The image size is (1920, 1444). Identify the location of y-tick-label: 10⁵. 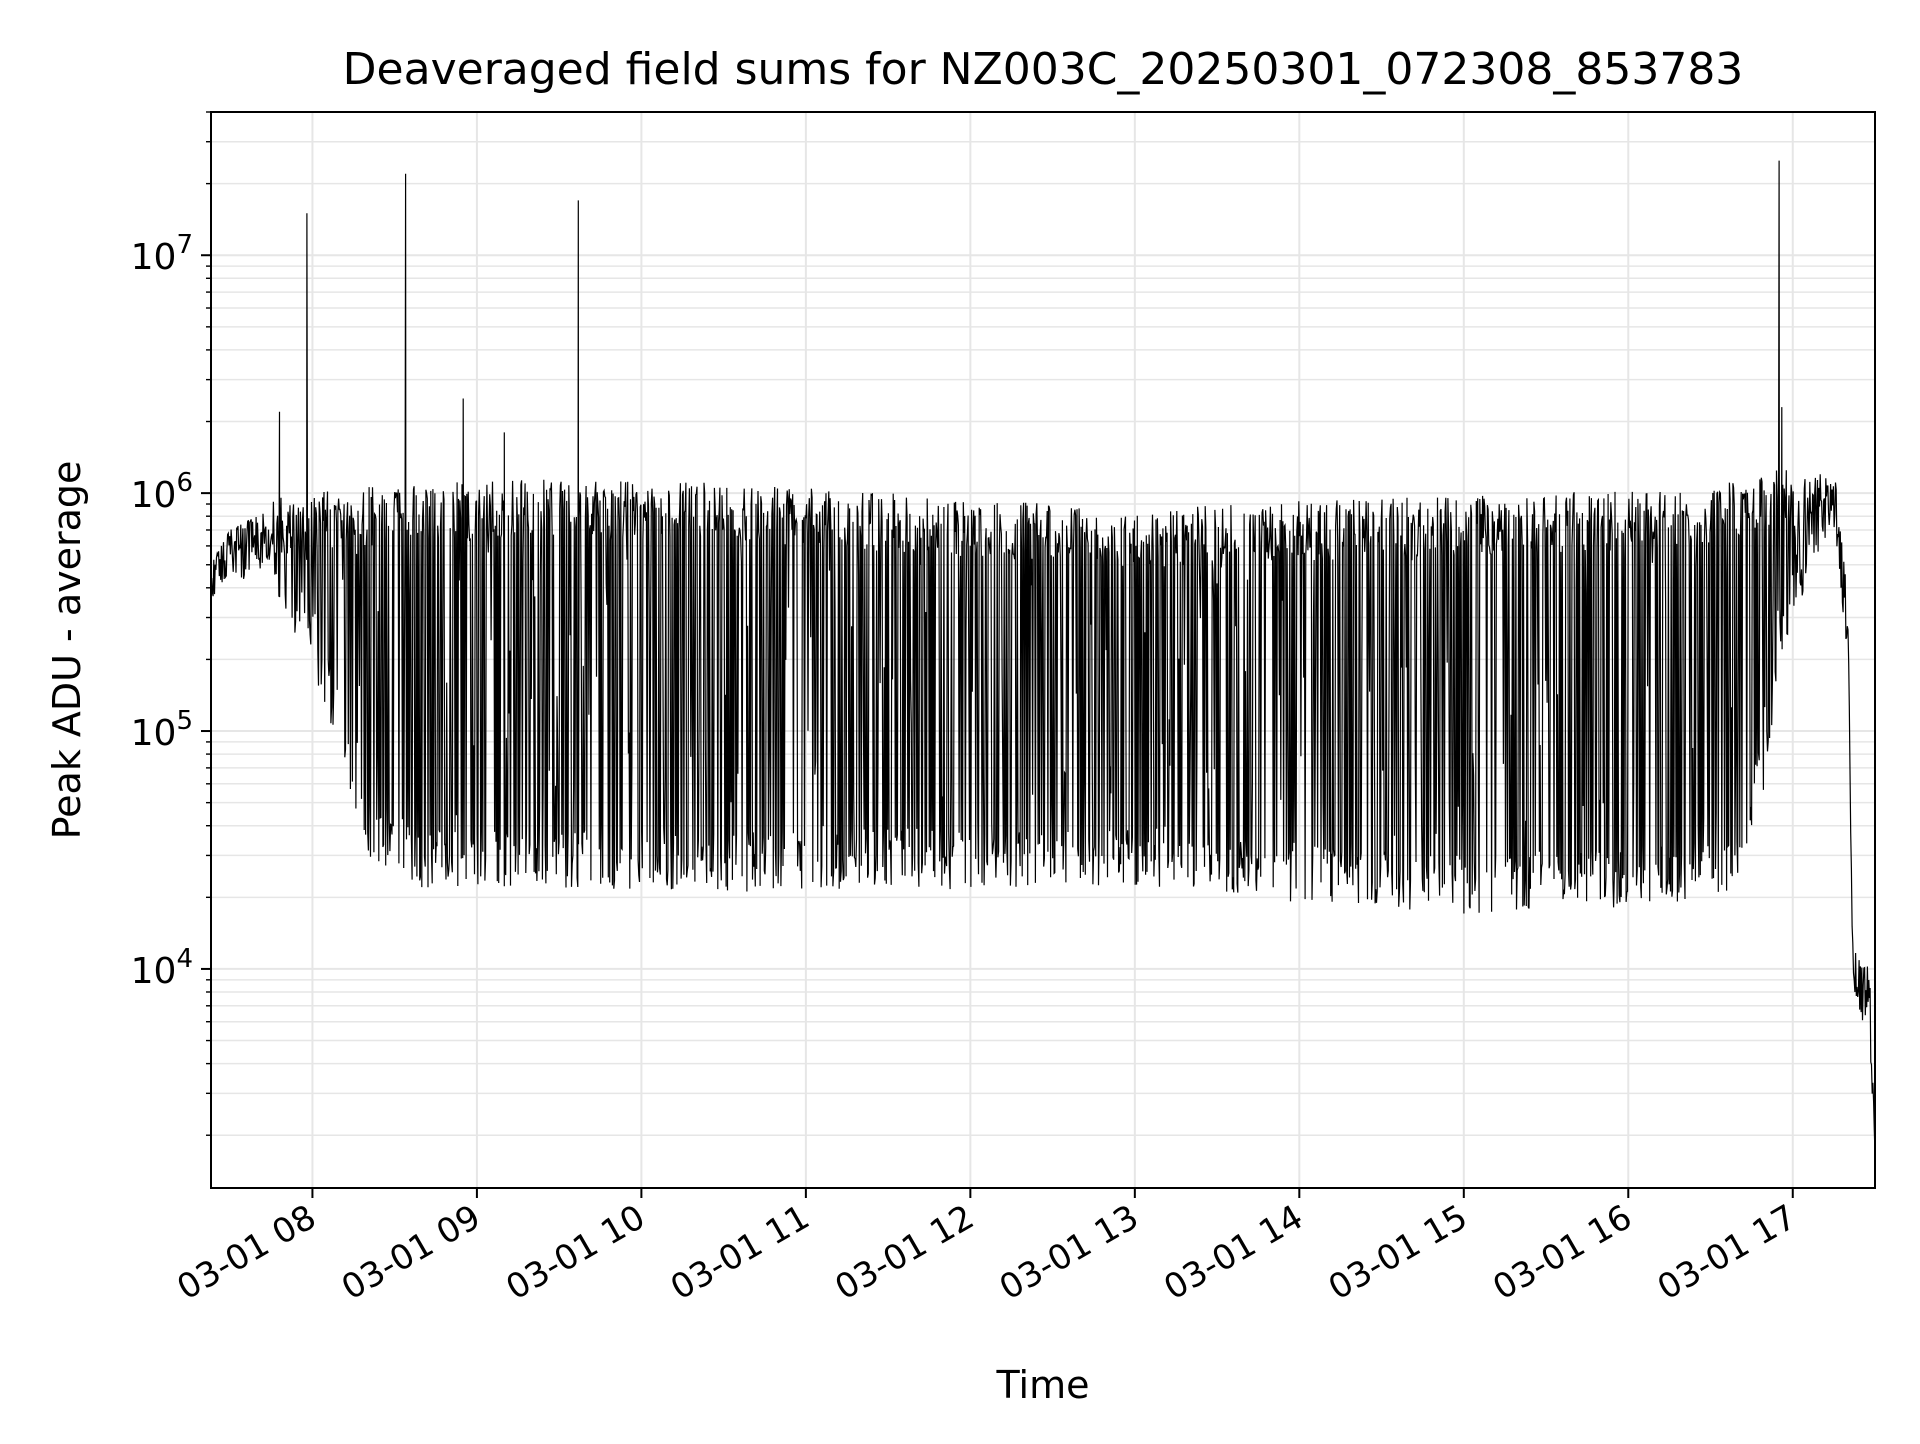
(162, 730).